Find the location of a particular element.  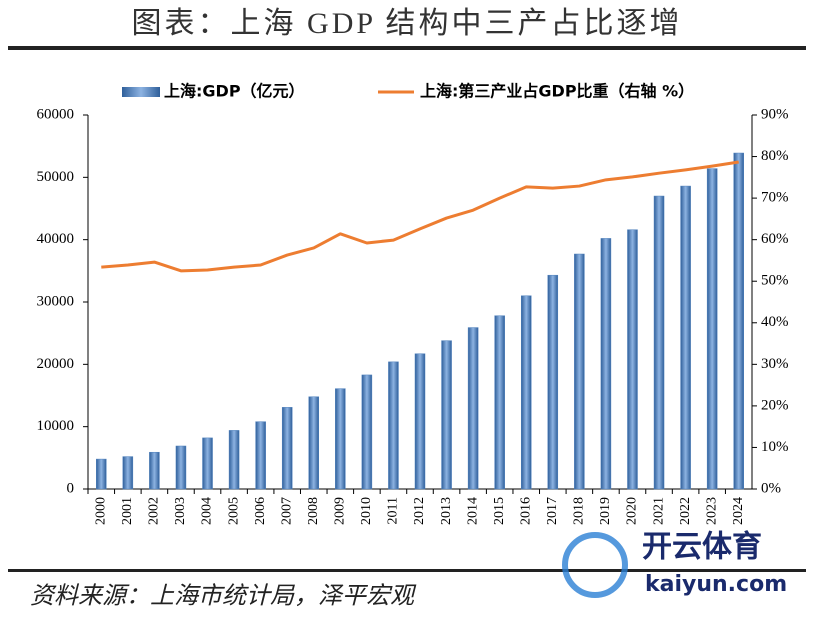

chart-title: 图表：上海 GDP 结构中三产占比逐增 is located at coordinates (407, 23).